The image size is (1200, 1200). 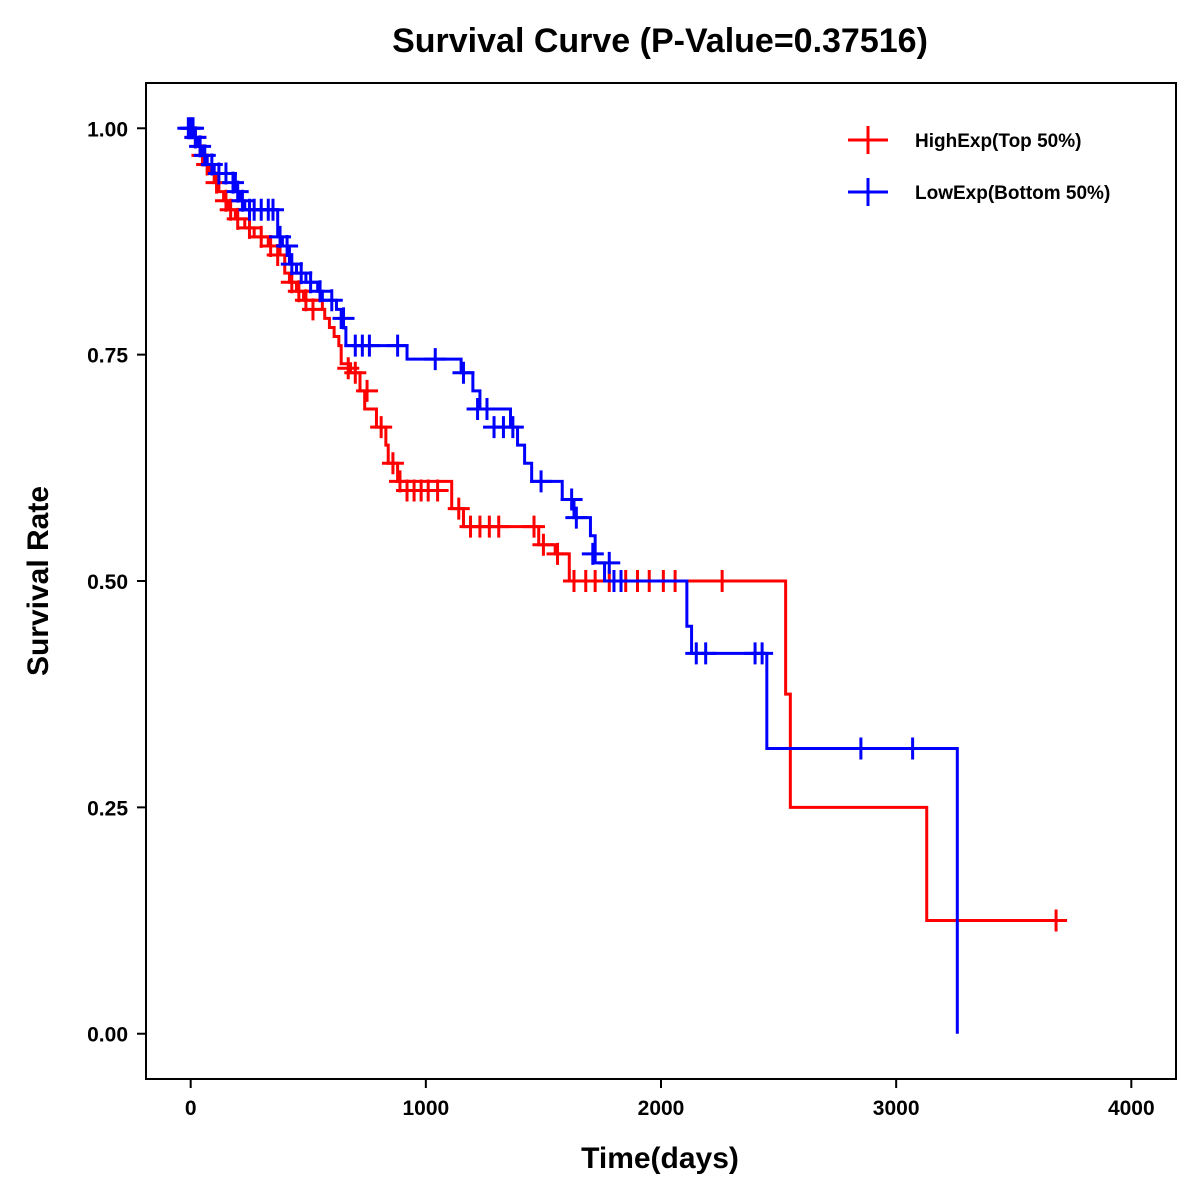 I want to click on x-tick-label: 0, so click(x=191, y=1108).